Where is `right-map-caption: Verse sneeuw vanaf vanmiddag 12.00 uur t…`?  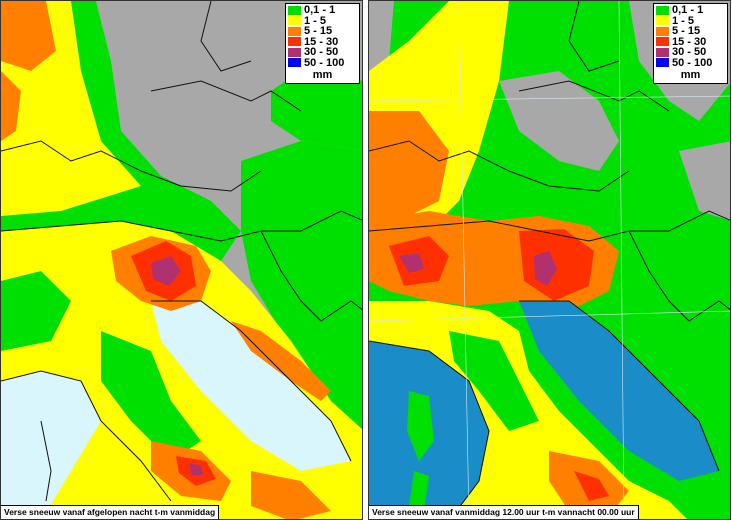 right-map-caption: Verse sneeuw vanaf vanmiddag 12.00 uur t… is located at coordinates (504, 512).